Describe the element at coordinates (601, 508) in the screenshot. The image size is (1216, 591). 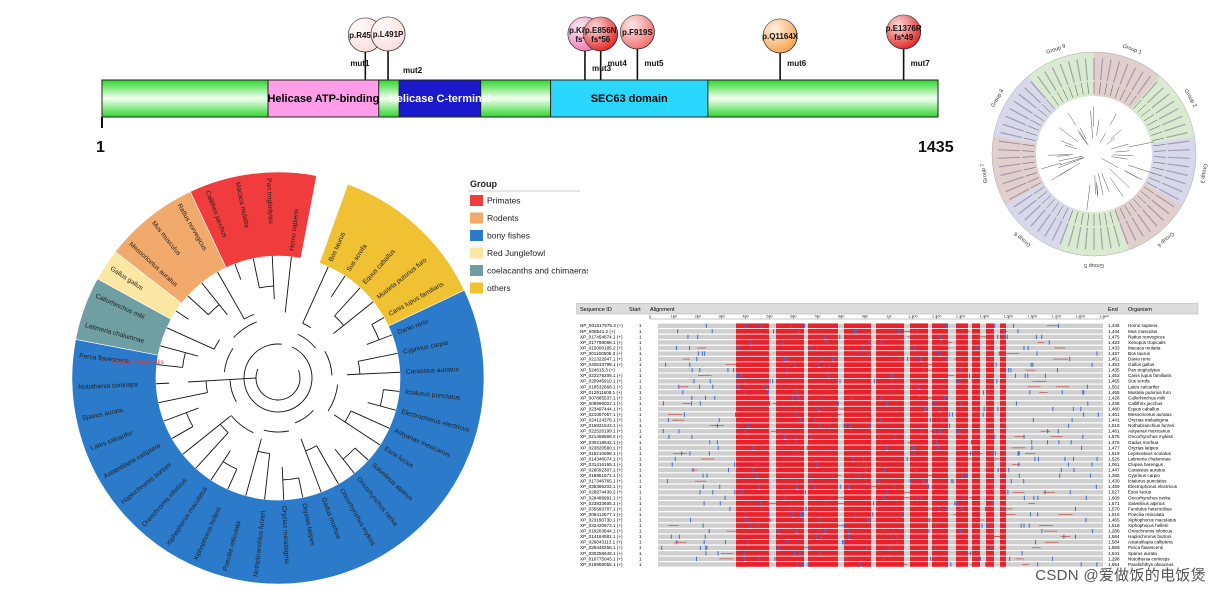
I see `msa-sequence-id: XP_035693787.1 (+)` at that location.